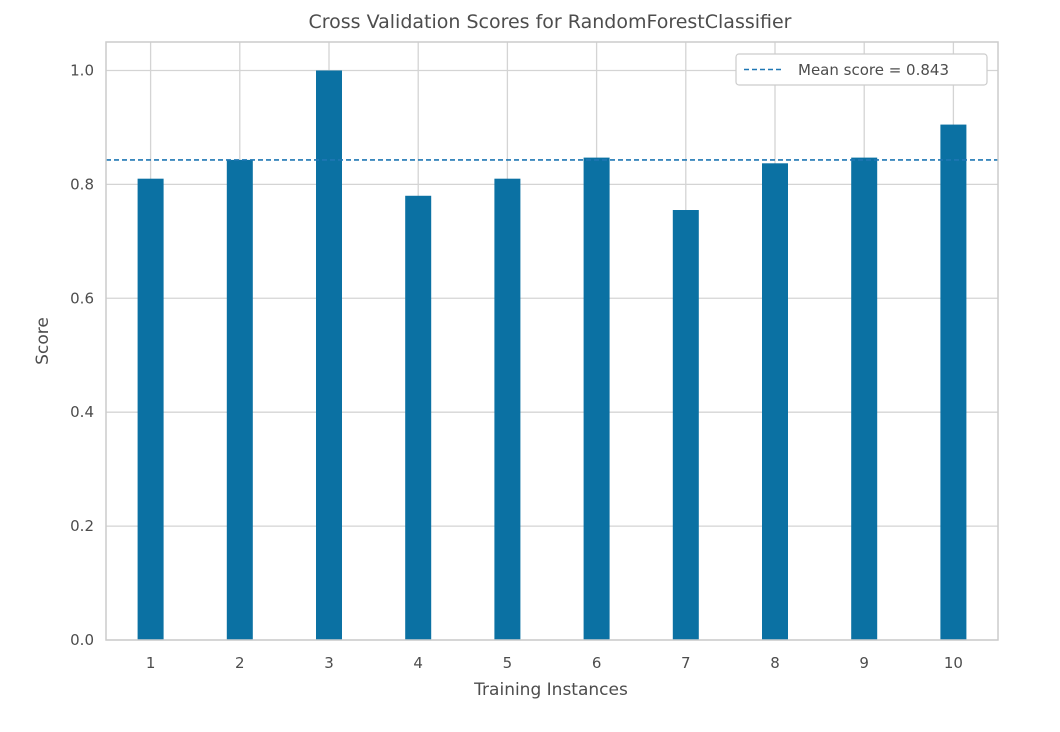 This screenshot has height=732, width=1060. I want to click on legend: Mean score = 0.843, so click(861, 69).